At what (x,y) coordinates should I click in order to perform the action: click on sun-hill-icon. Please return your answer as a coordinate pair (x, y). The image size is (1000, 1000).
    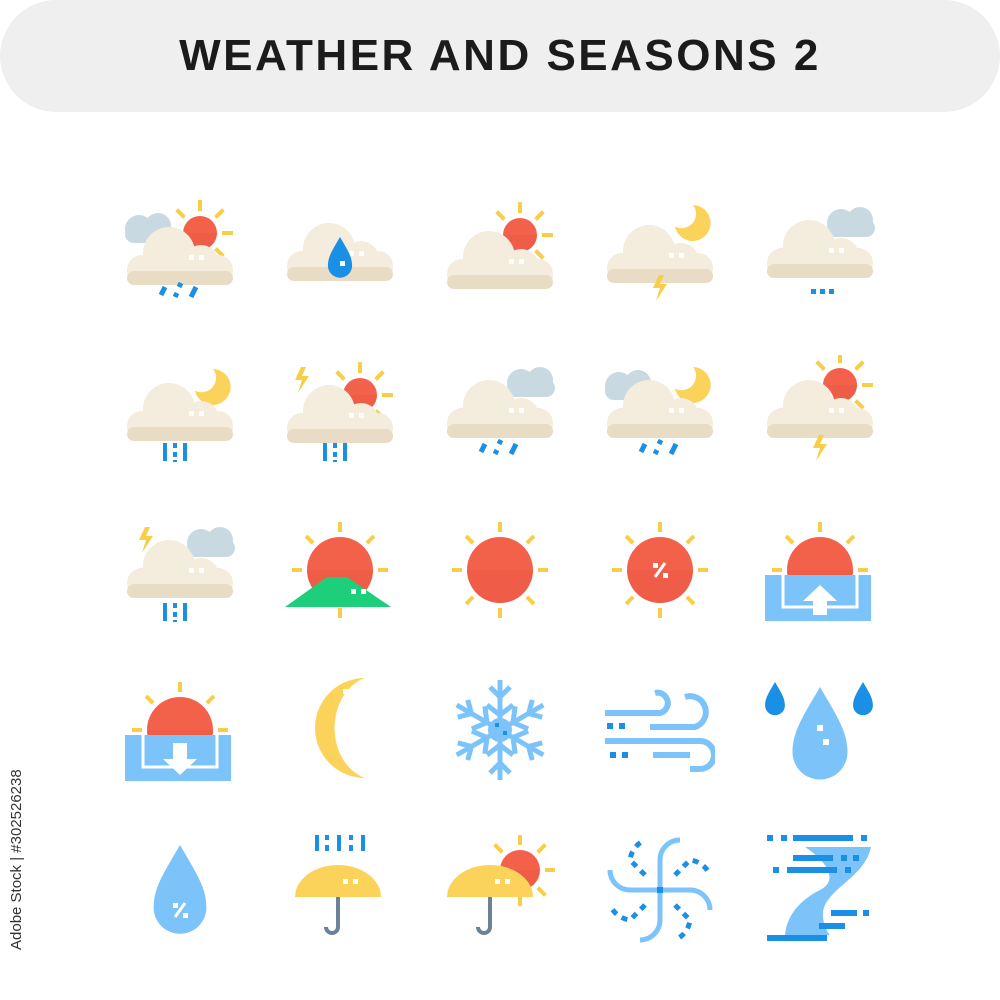
    Looking at the image, I should click on (340, 570).